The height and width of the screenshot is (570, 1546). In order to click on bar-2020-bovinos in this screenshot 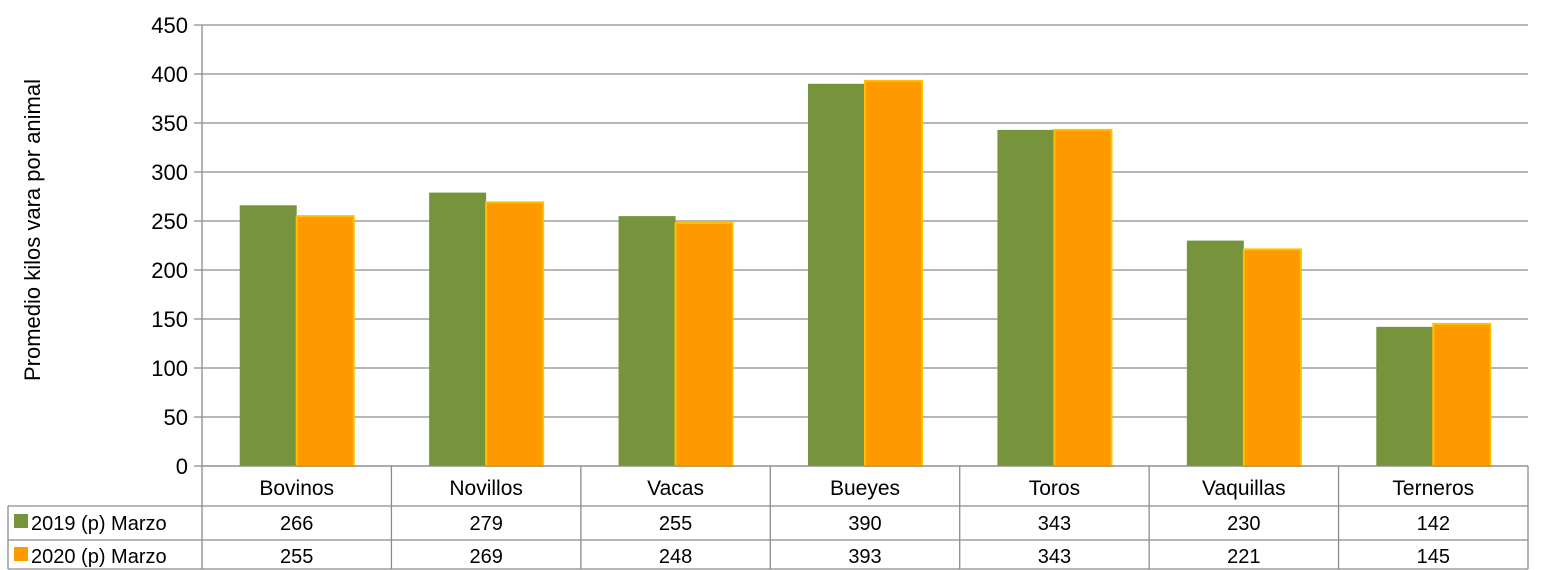, I will do `click(325, 341)`.